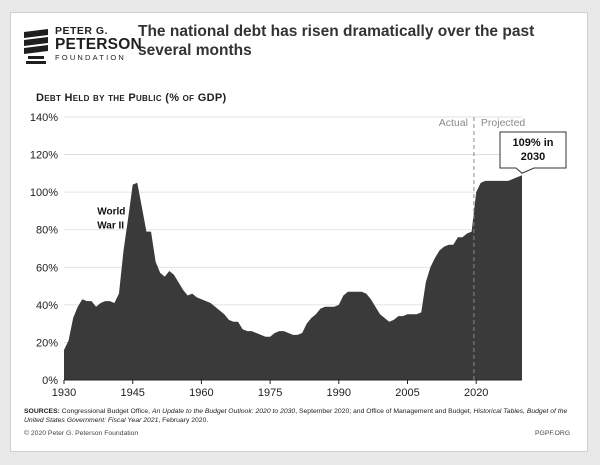 This screenshot has width=600, height=465. What do you see at coordinates (339, 393) in the screenshot?
I see `x-tick-label: 1990` at bounding box center [339, 393].